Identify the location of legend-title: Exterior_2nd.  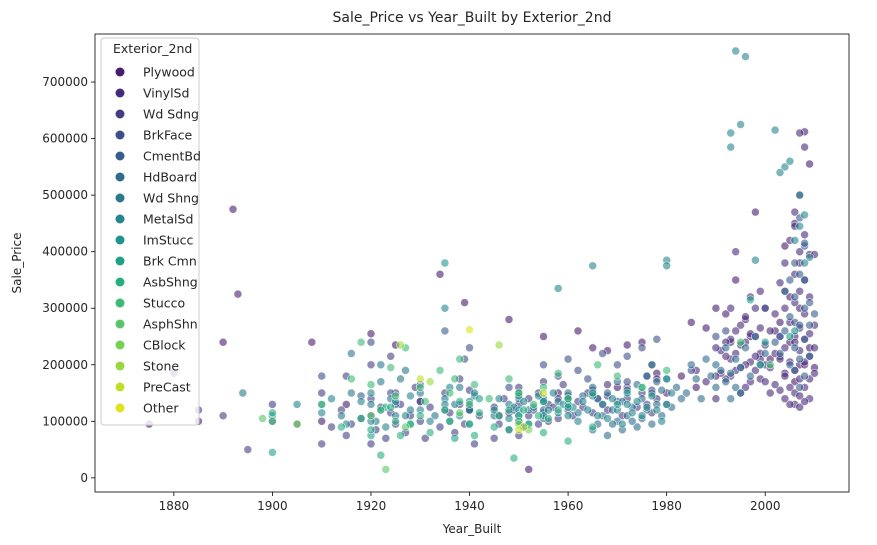
(152, 48).